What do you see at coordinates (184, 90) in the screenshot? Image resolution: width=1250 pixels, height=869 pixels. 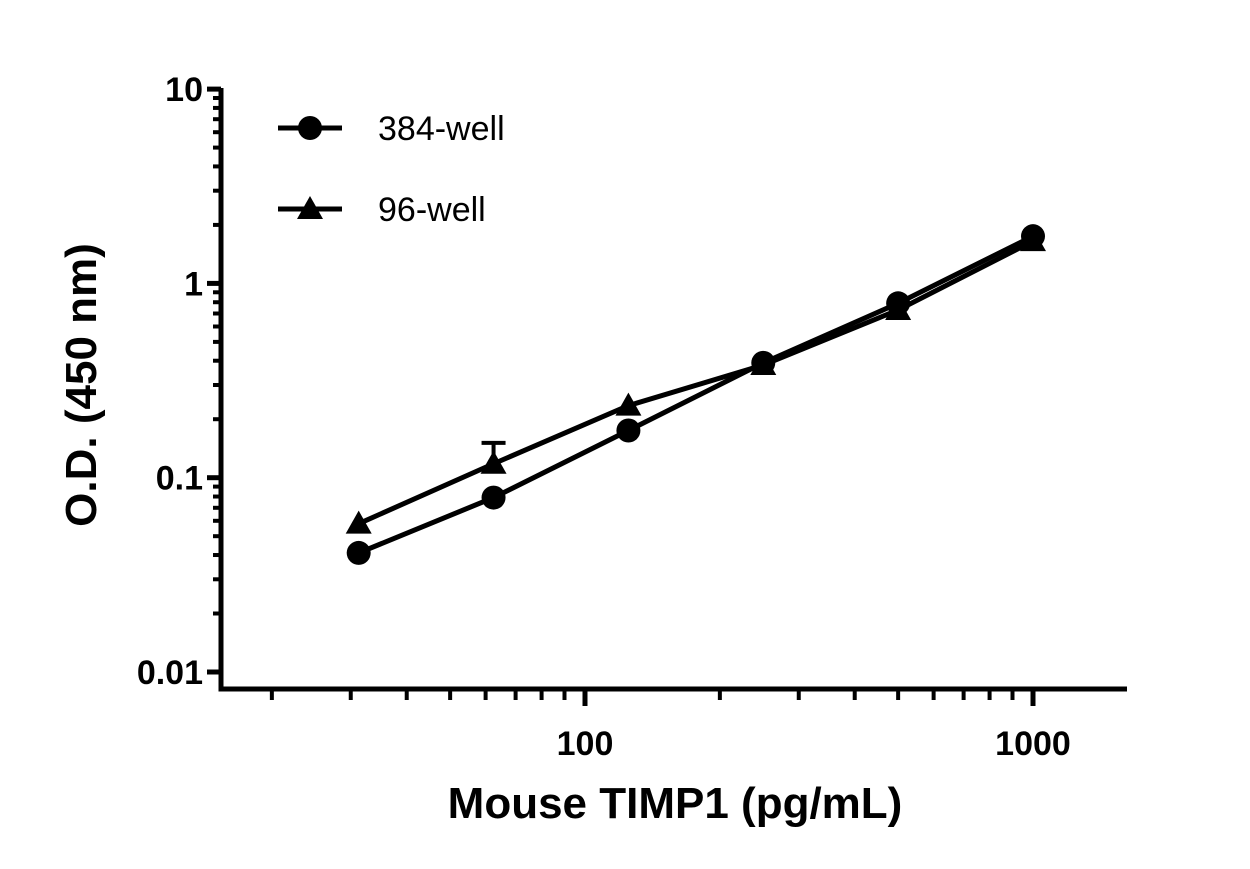 I see `y-tick-label: 10` at bounding box center [184, 90].